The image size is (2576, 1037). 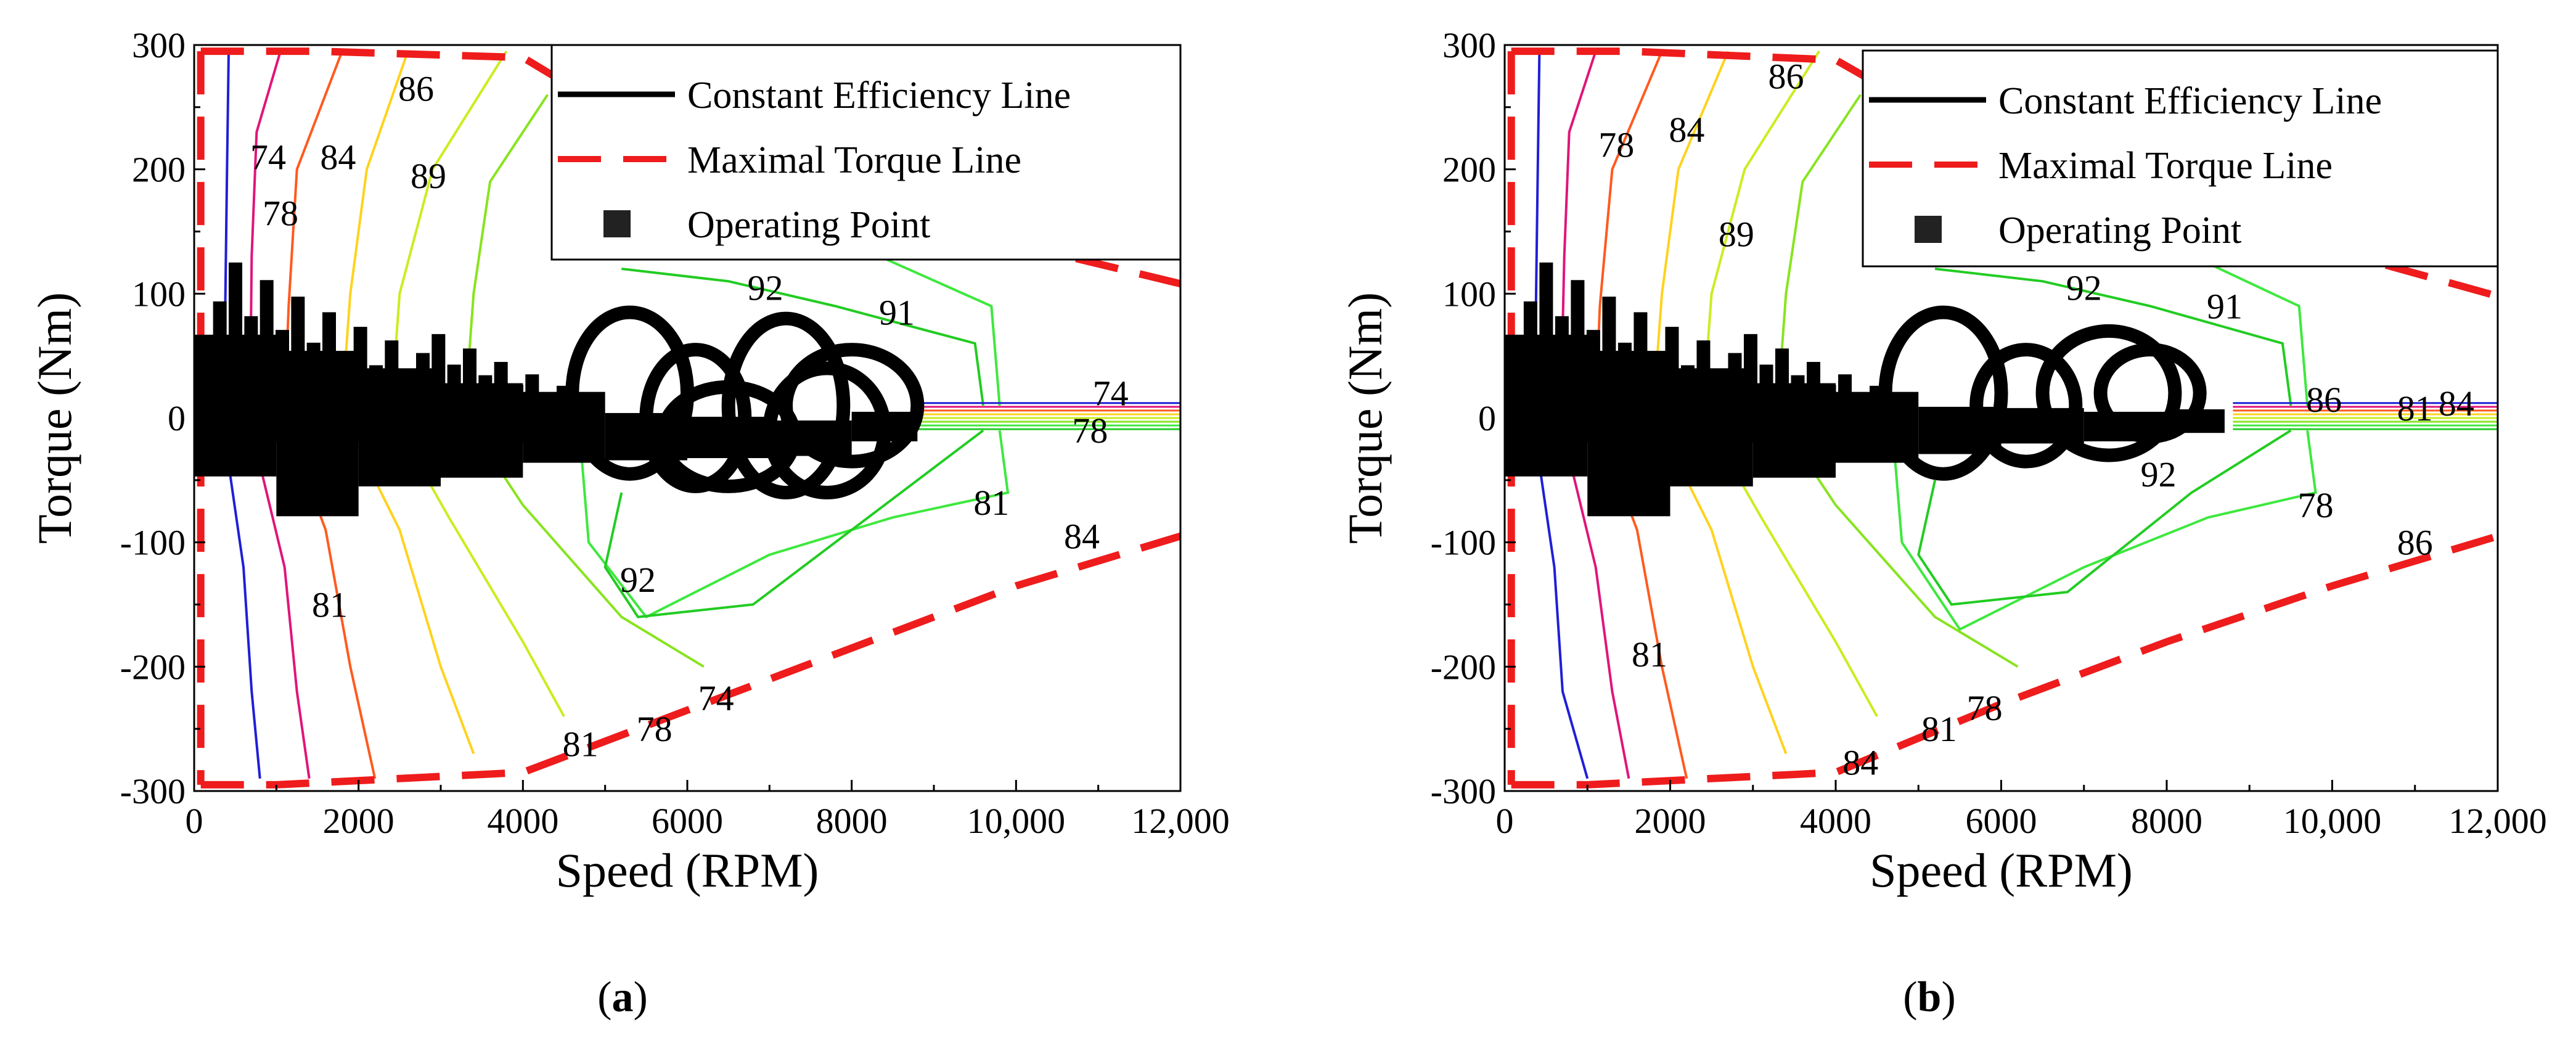 I want to click on panel-a-contour-84-upper, so click(x=375, y=228).